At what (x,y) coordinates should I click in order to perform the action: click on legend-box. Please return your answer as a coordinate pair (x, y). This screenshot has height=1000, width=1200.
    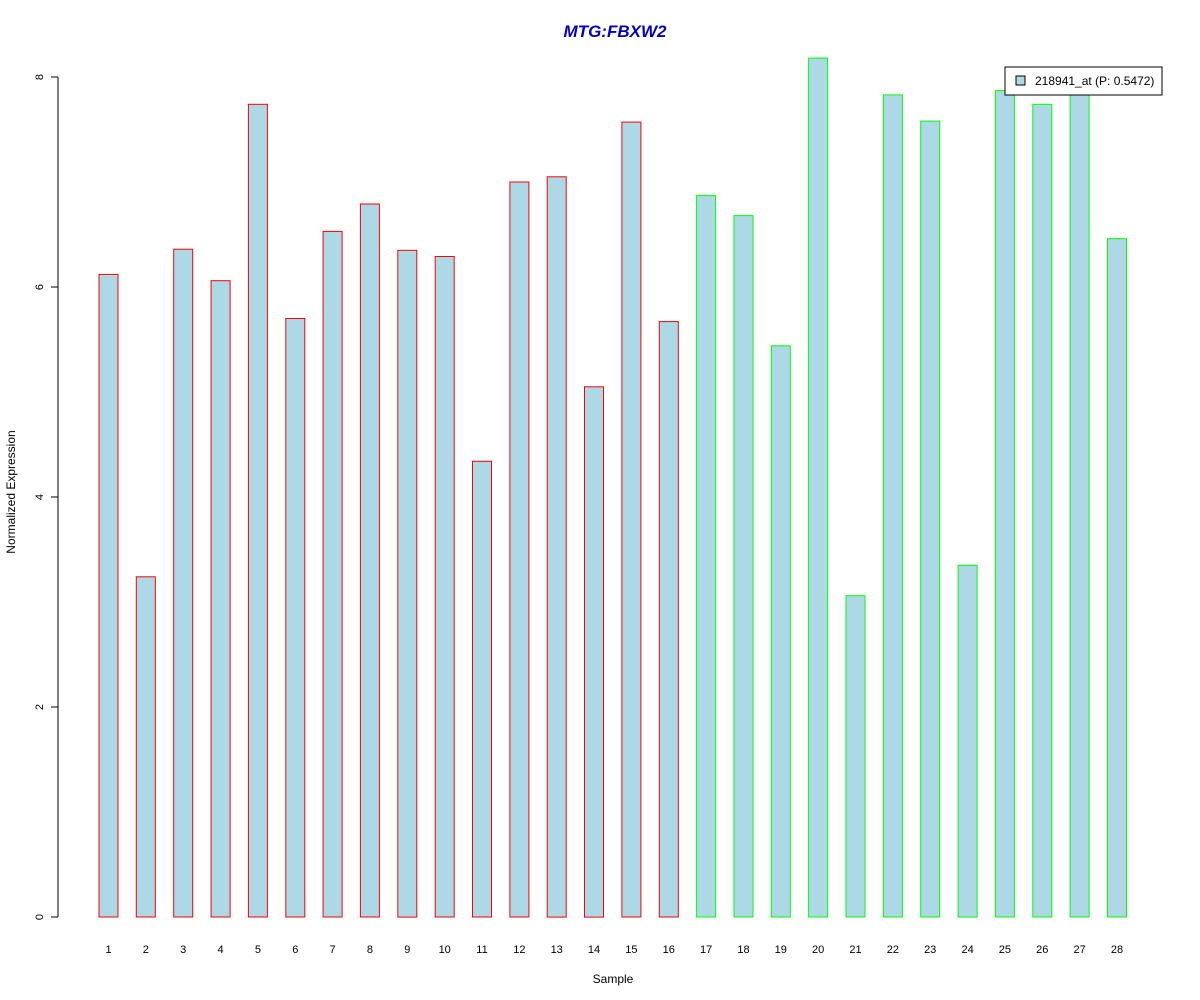
    Looking at the image, I should click on (1083, 81).